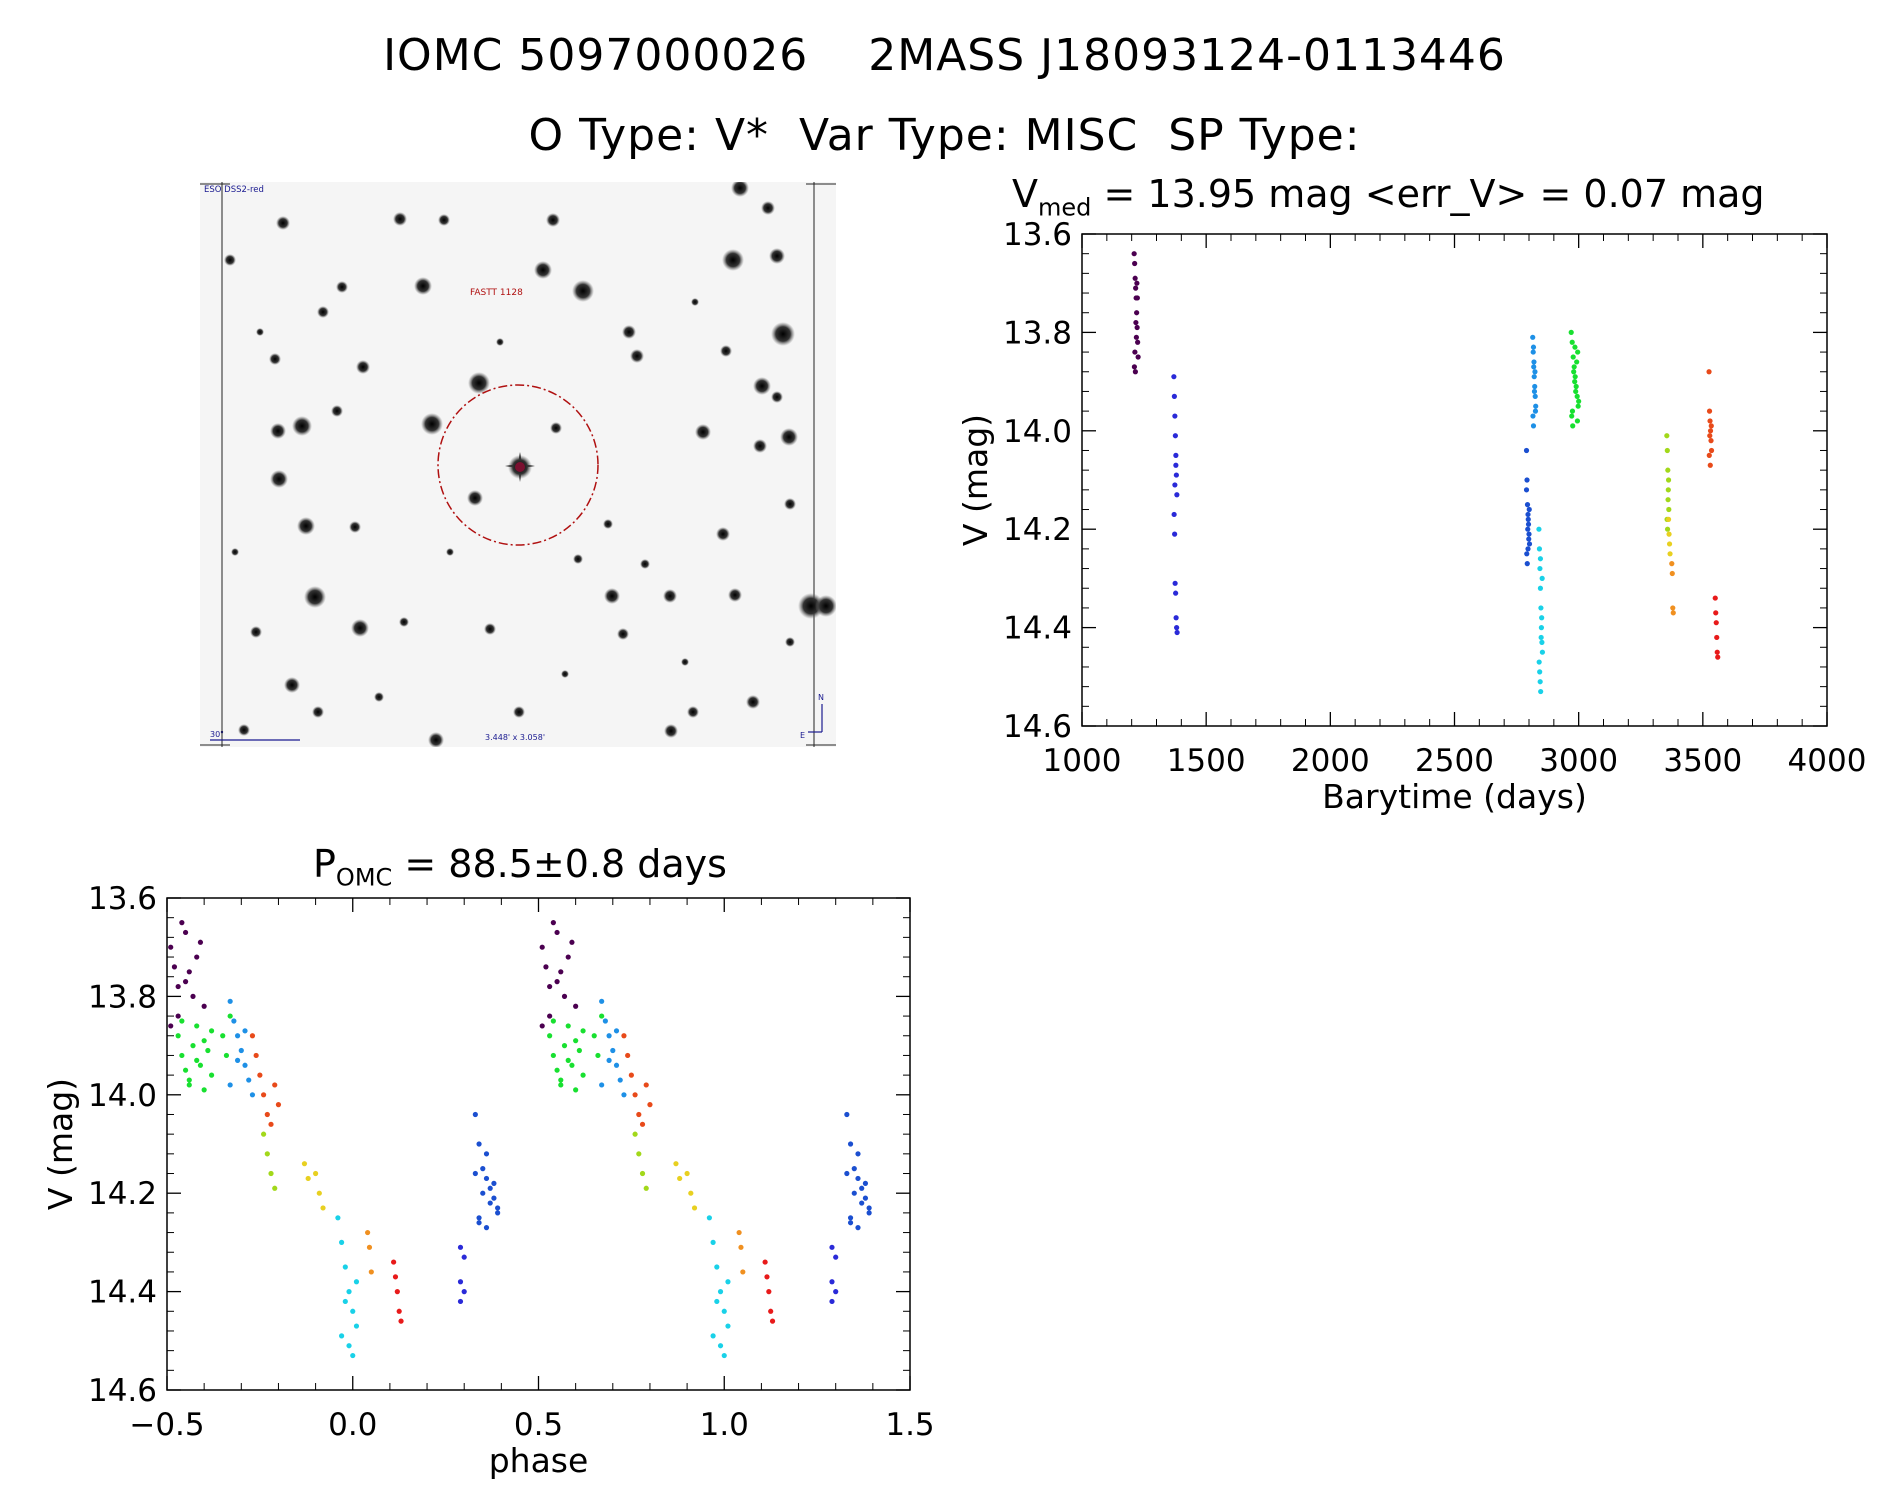 The height and width of the screenshot is (1494, 1889). I want to click on phase-ytick-label: 14.2, so click(122, 1194).